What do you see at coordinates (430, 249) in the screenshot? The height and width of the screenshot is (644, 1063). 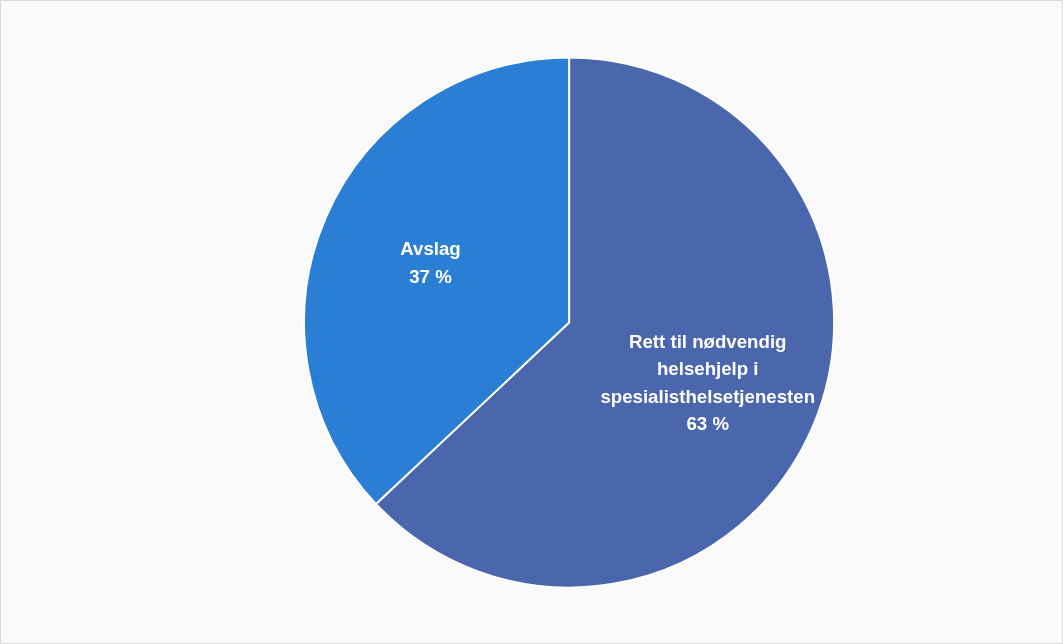 I see `slice-label: Avslag` at bounding box center [430, 249].